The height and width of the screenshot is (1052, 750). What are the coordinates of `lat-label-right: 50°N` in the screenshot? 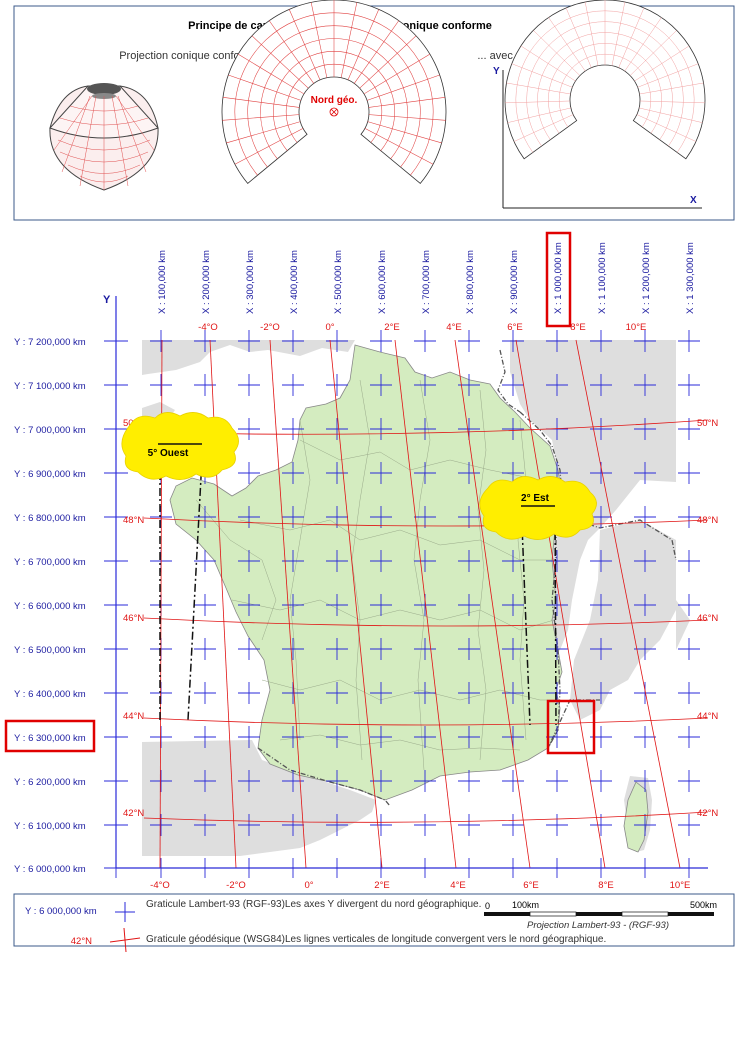 It's located at (707, 423).